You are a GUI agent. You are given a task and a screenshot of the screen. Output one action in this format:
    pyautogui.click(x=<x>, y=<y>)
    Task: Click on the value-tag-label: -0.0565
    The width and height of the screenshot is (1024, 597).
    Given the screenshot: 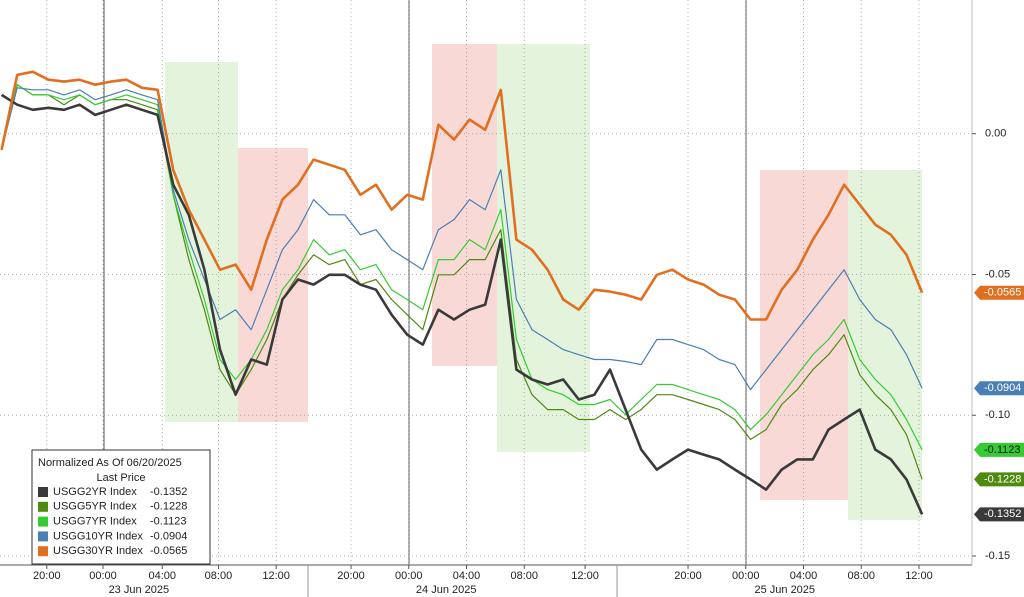 What is the action you would take?
    pyautogui.click(x=1002, y=293)
    